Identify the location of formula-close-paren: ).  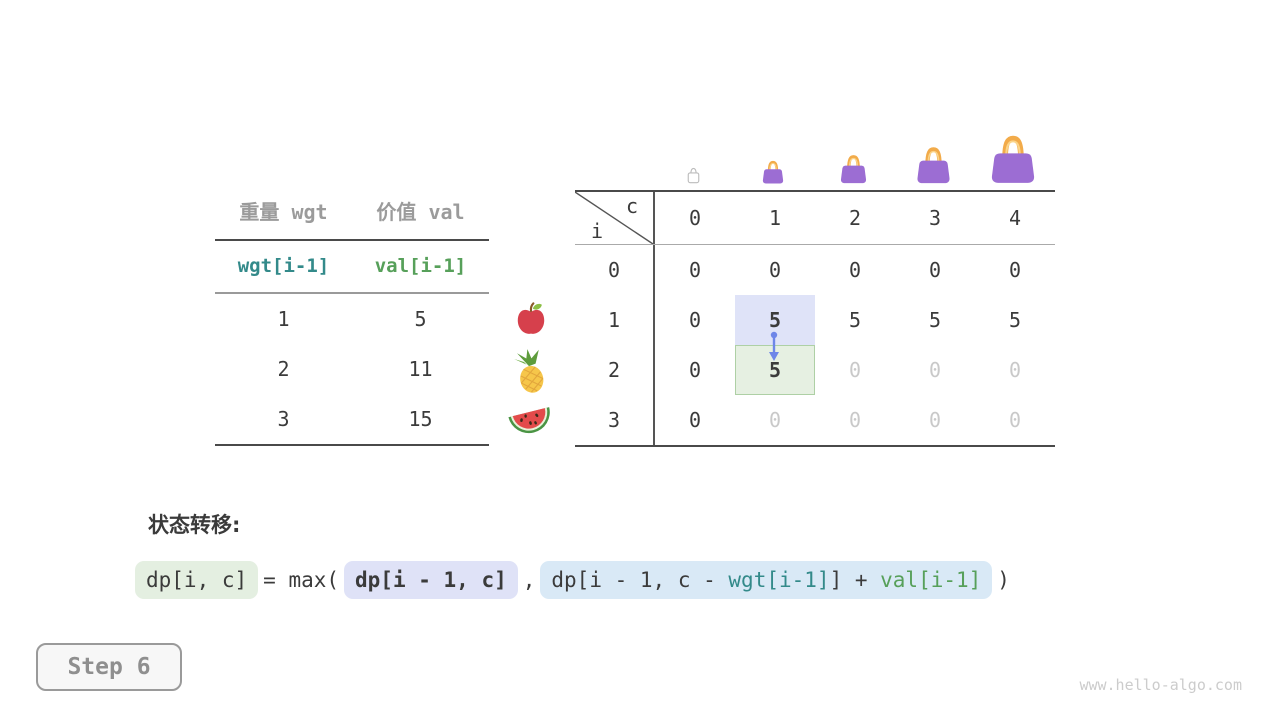
(1003, 580).